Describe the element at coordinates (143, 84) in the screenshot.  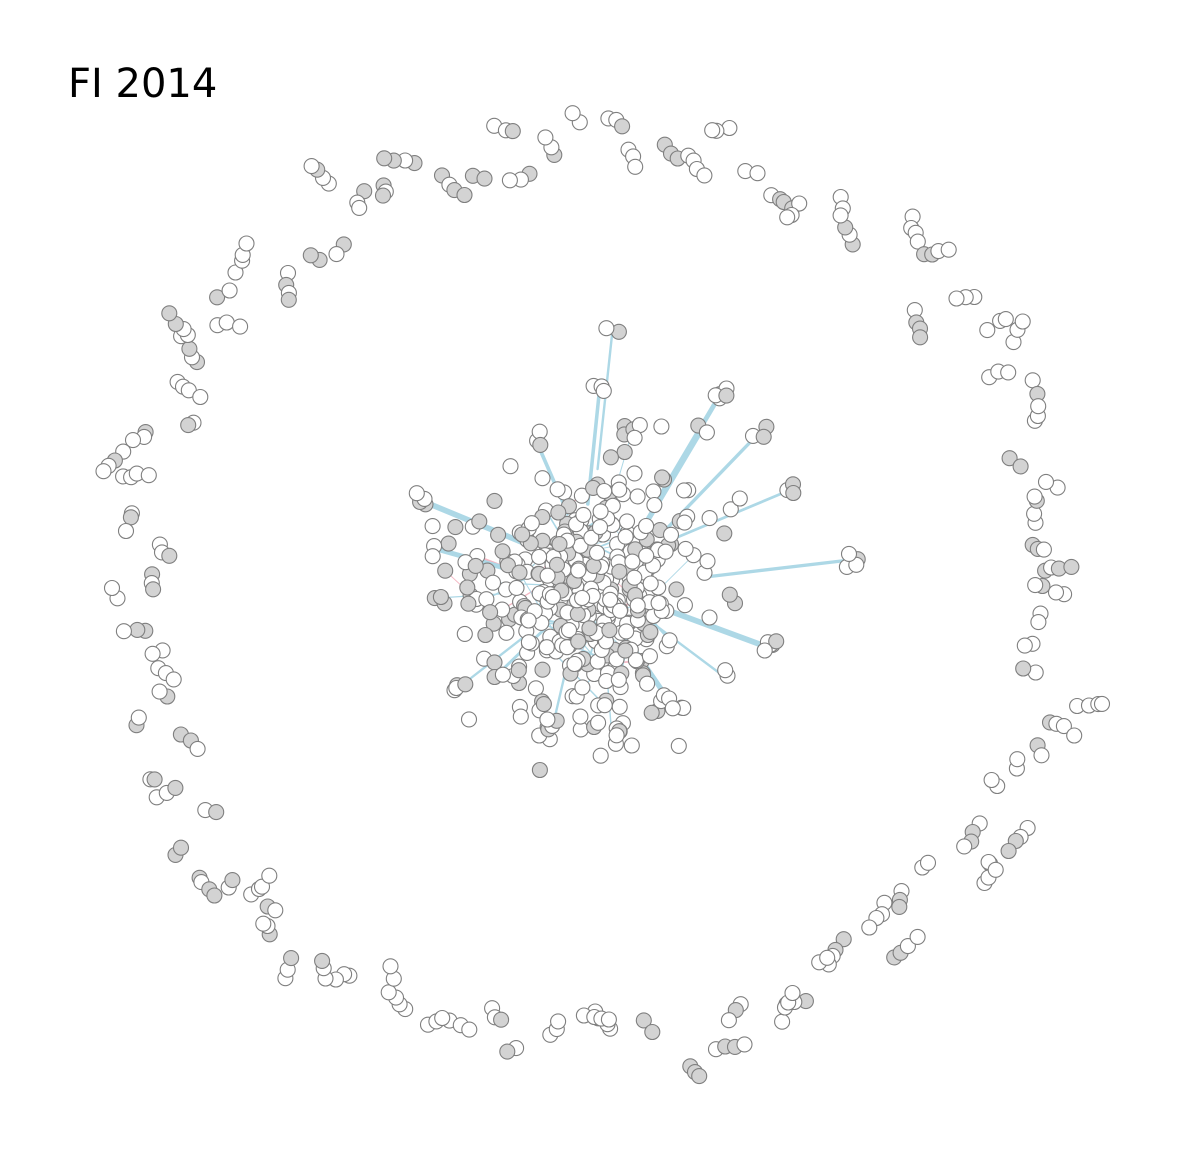
I see `figure-title: FI 2014` at that location.